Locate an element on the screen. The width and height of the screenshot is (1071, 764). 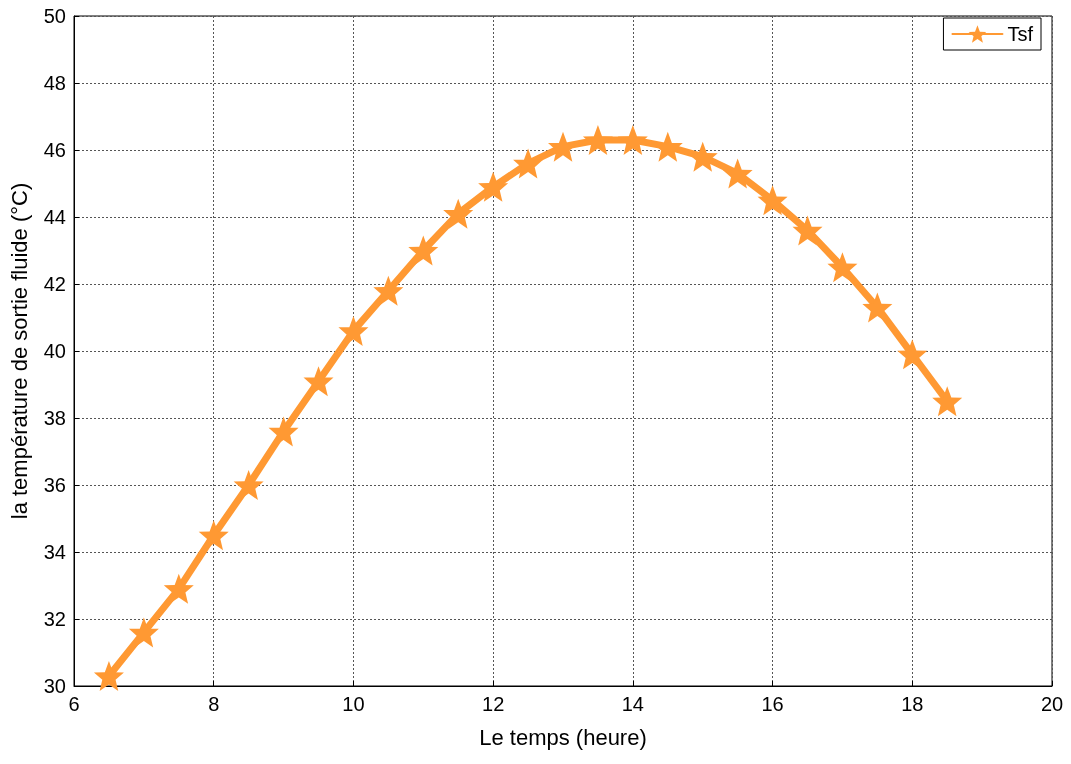
x-tick-label: 10 is located at coordinates (353, 704).